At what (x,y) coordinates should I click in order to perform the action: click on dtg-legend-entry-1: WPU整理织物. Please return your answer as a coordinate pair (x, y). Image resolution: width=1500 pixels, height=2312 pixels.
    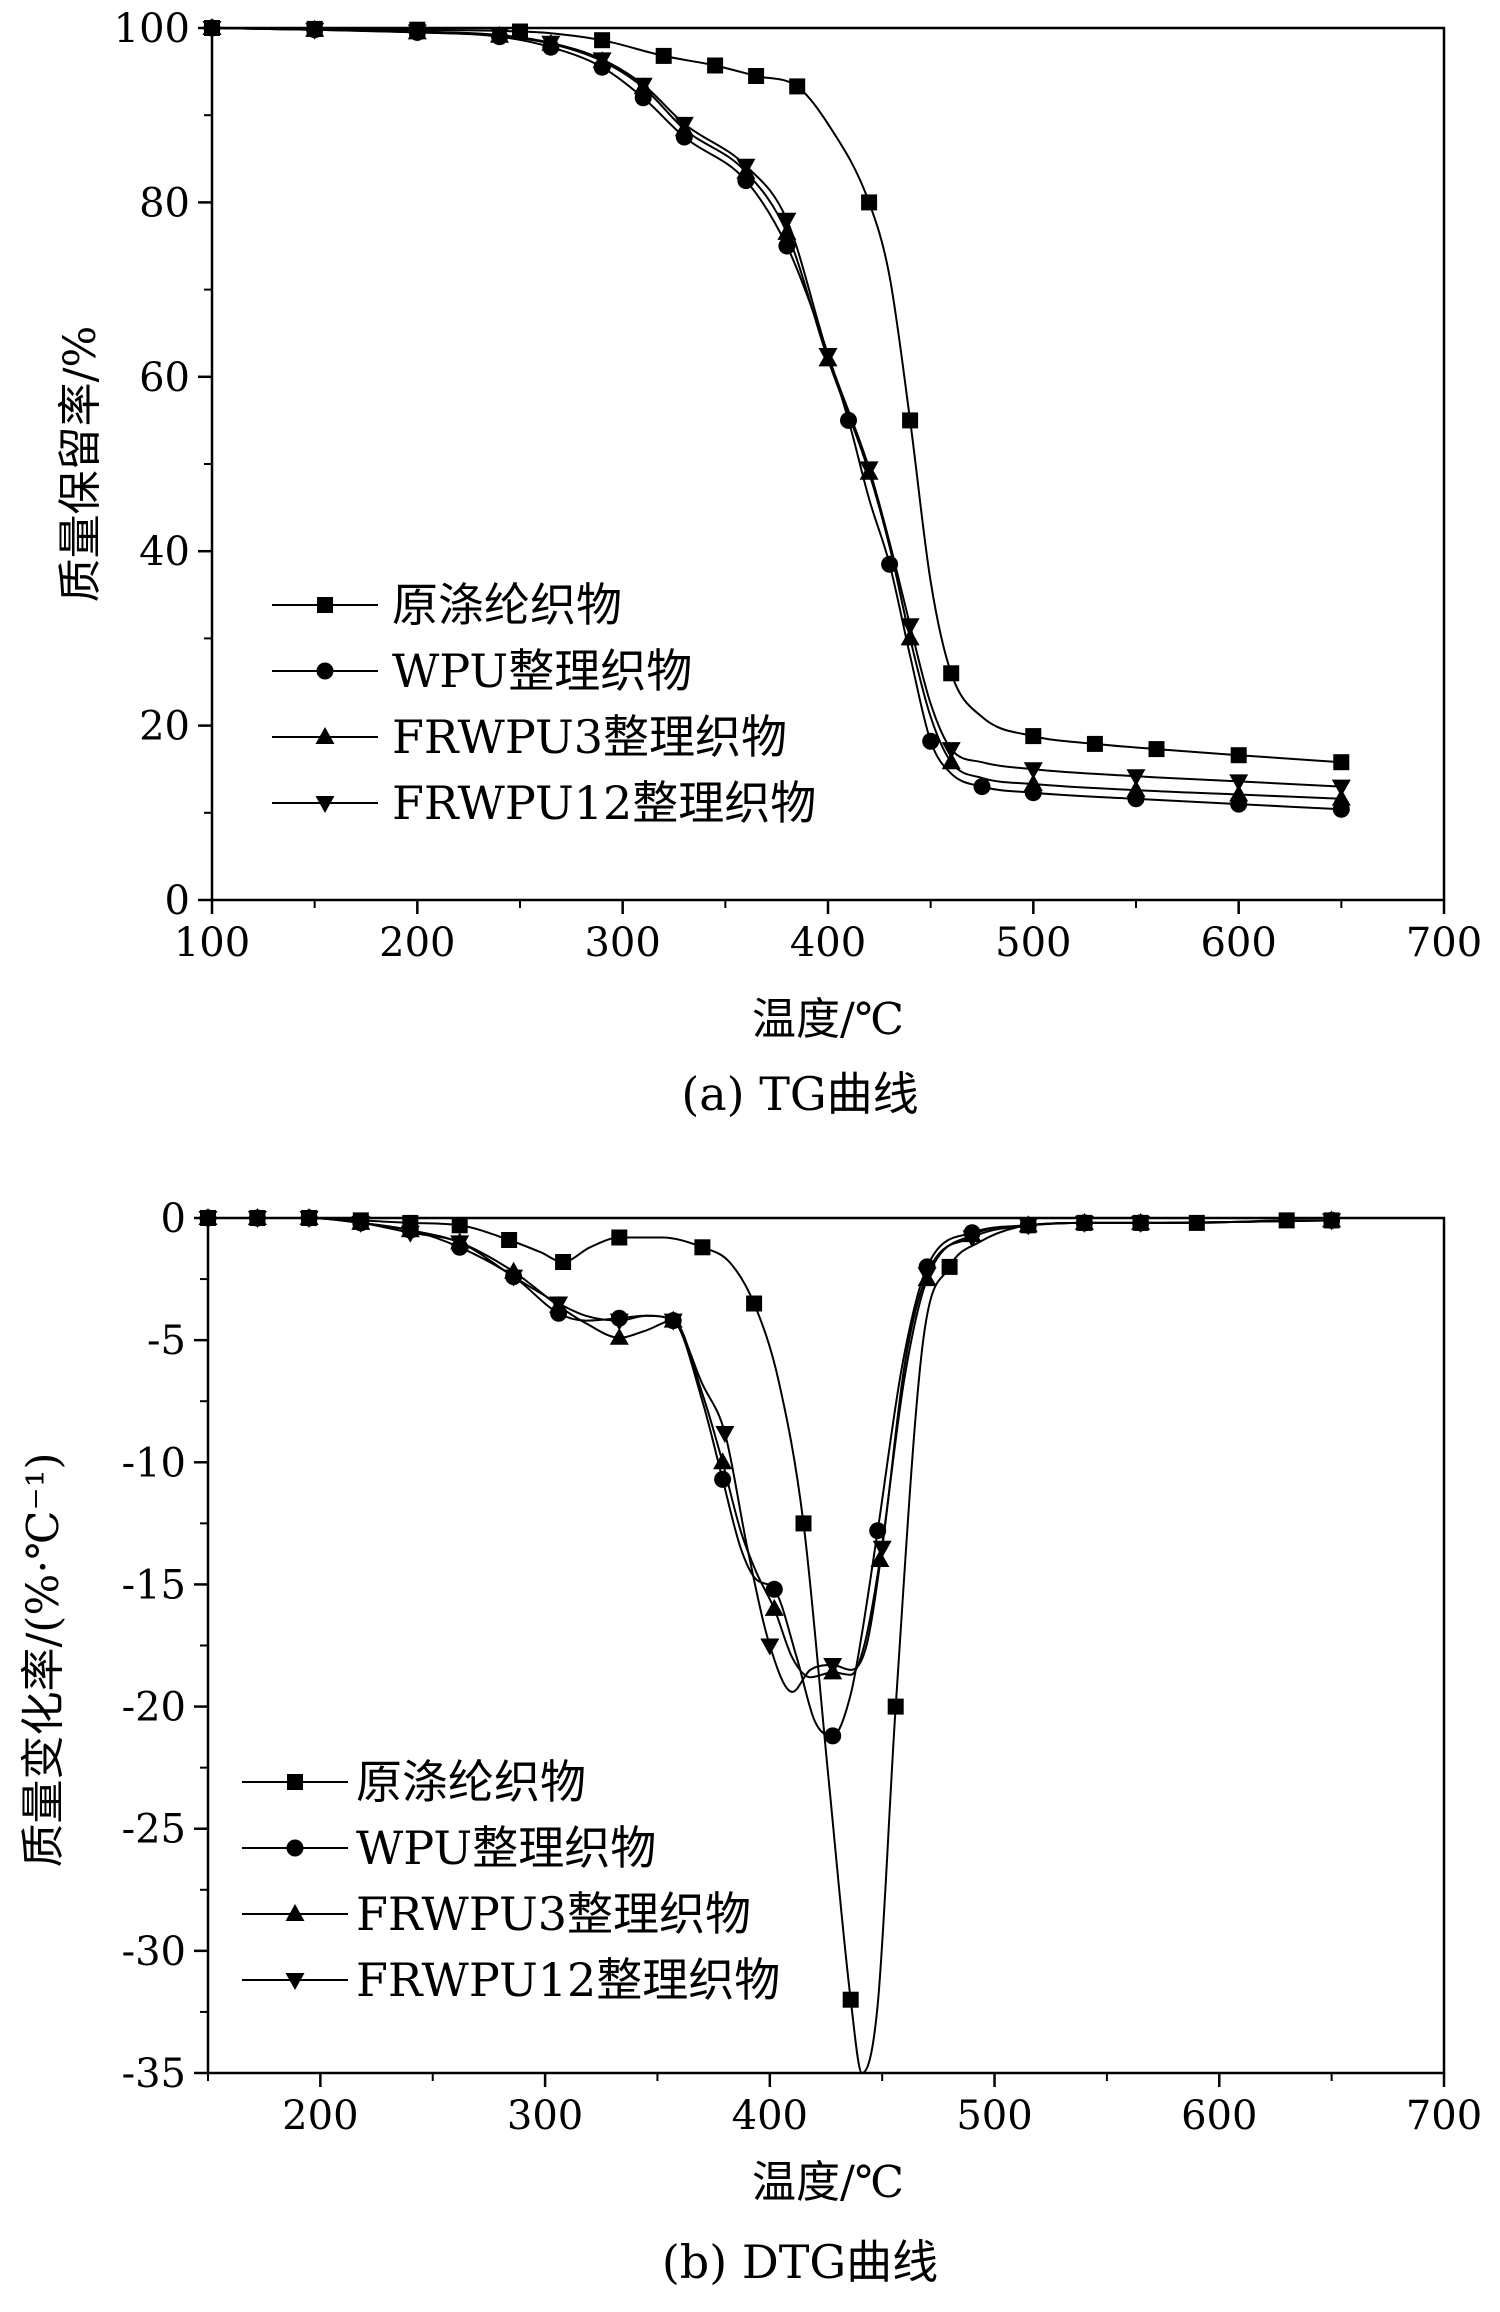
    Looking at the image, I should click on (449, 1848).